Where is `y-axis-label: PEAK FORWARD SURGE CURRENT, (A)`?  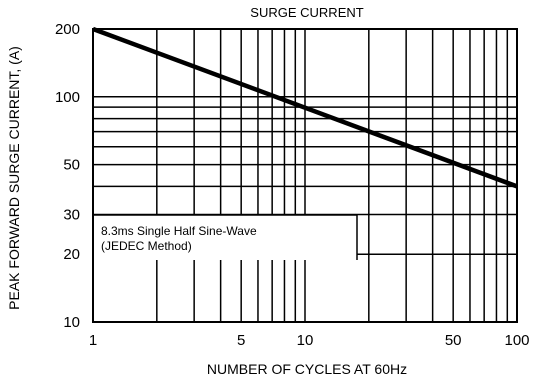
y-axis-label: PEAK FORWARD SURGE CURRENT, (A) is located at coordinates (14, 178).